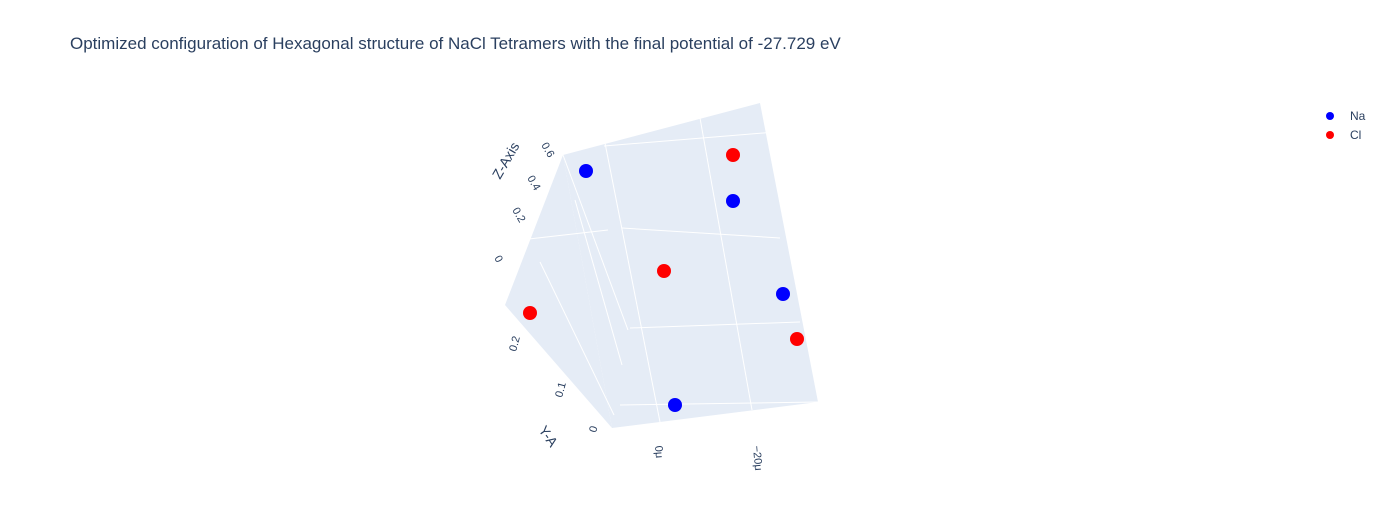 This screenshot has height=525, width=1388. I want to click on legend-item-cl: Cl, so click(1345, 134).